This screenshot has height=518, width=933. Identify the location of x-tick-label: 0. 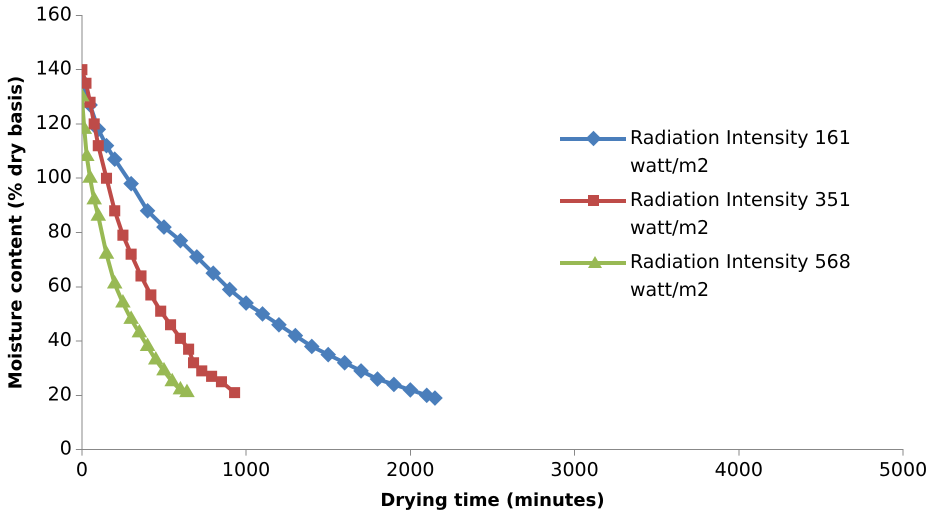
(82, 469).